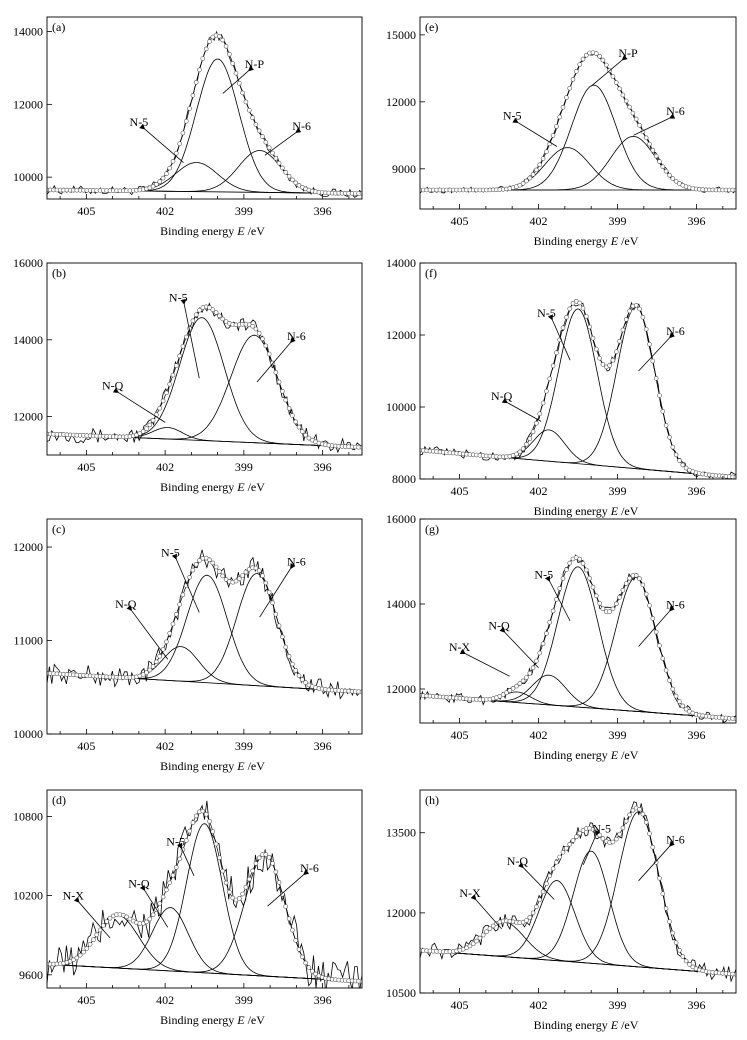 The width and height of the screenshot is (747, 1040). Describe the element at coordinates (578, 705) in the screenshot. I see `peak-n-x` at that location.